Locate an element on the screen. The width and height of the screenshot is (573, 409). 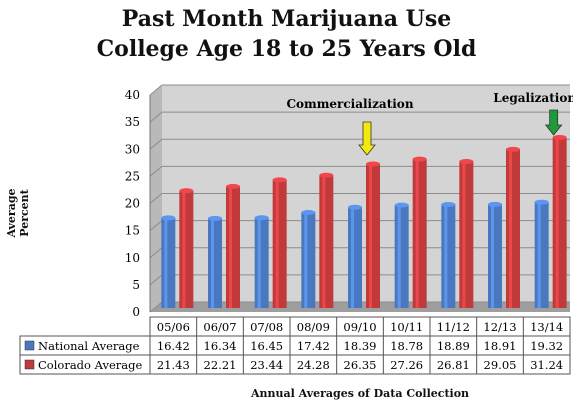
data-value-label: 21.43 is located at coordinates (173, 365).